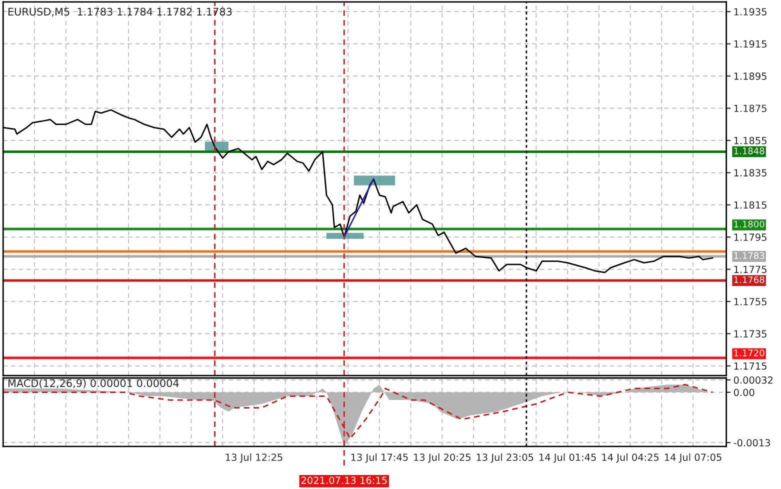 This screenshot has height=489, width=781. Describe the element at coordinates (630, 458) in the screenshot. I see `x-tick-label: 14 Jul 04:25` at that location.